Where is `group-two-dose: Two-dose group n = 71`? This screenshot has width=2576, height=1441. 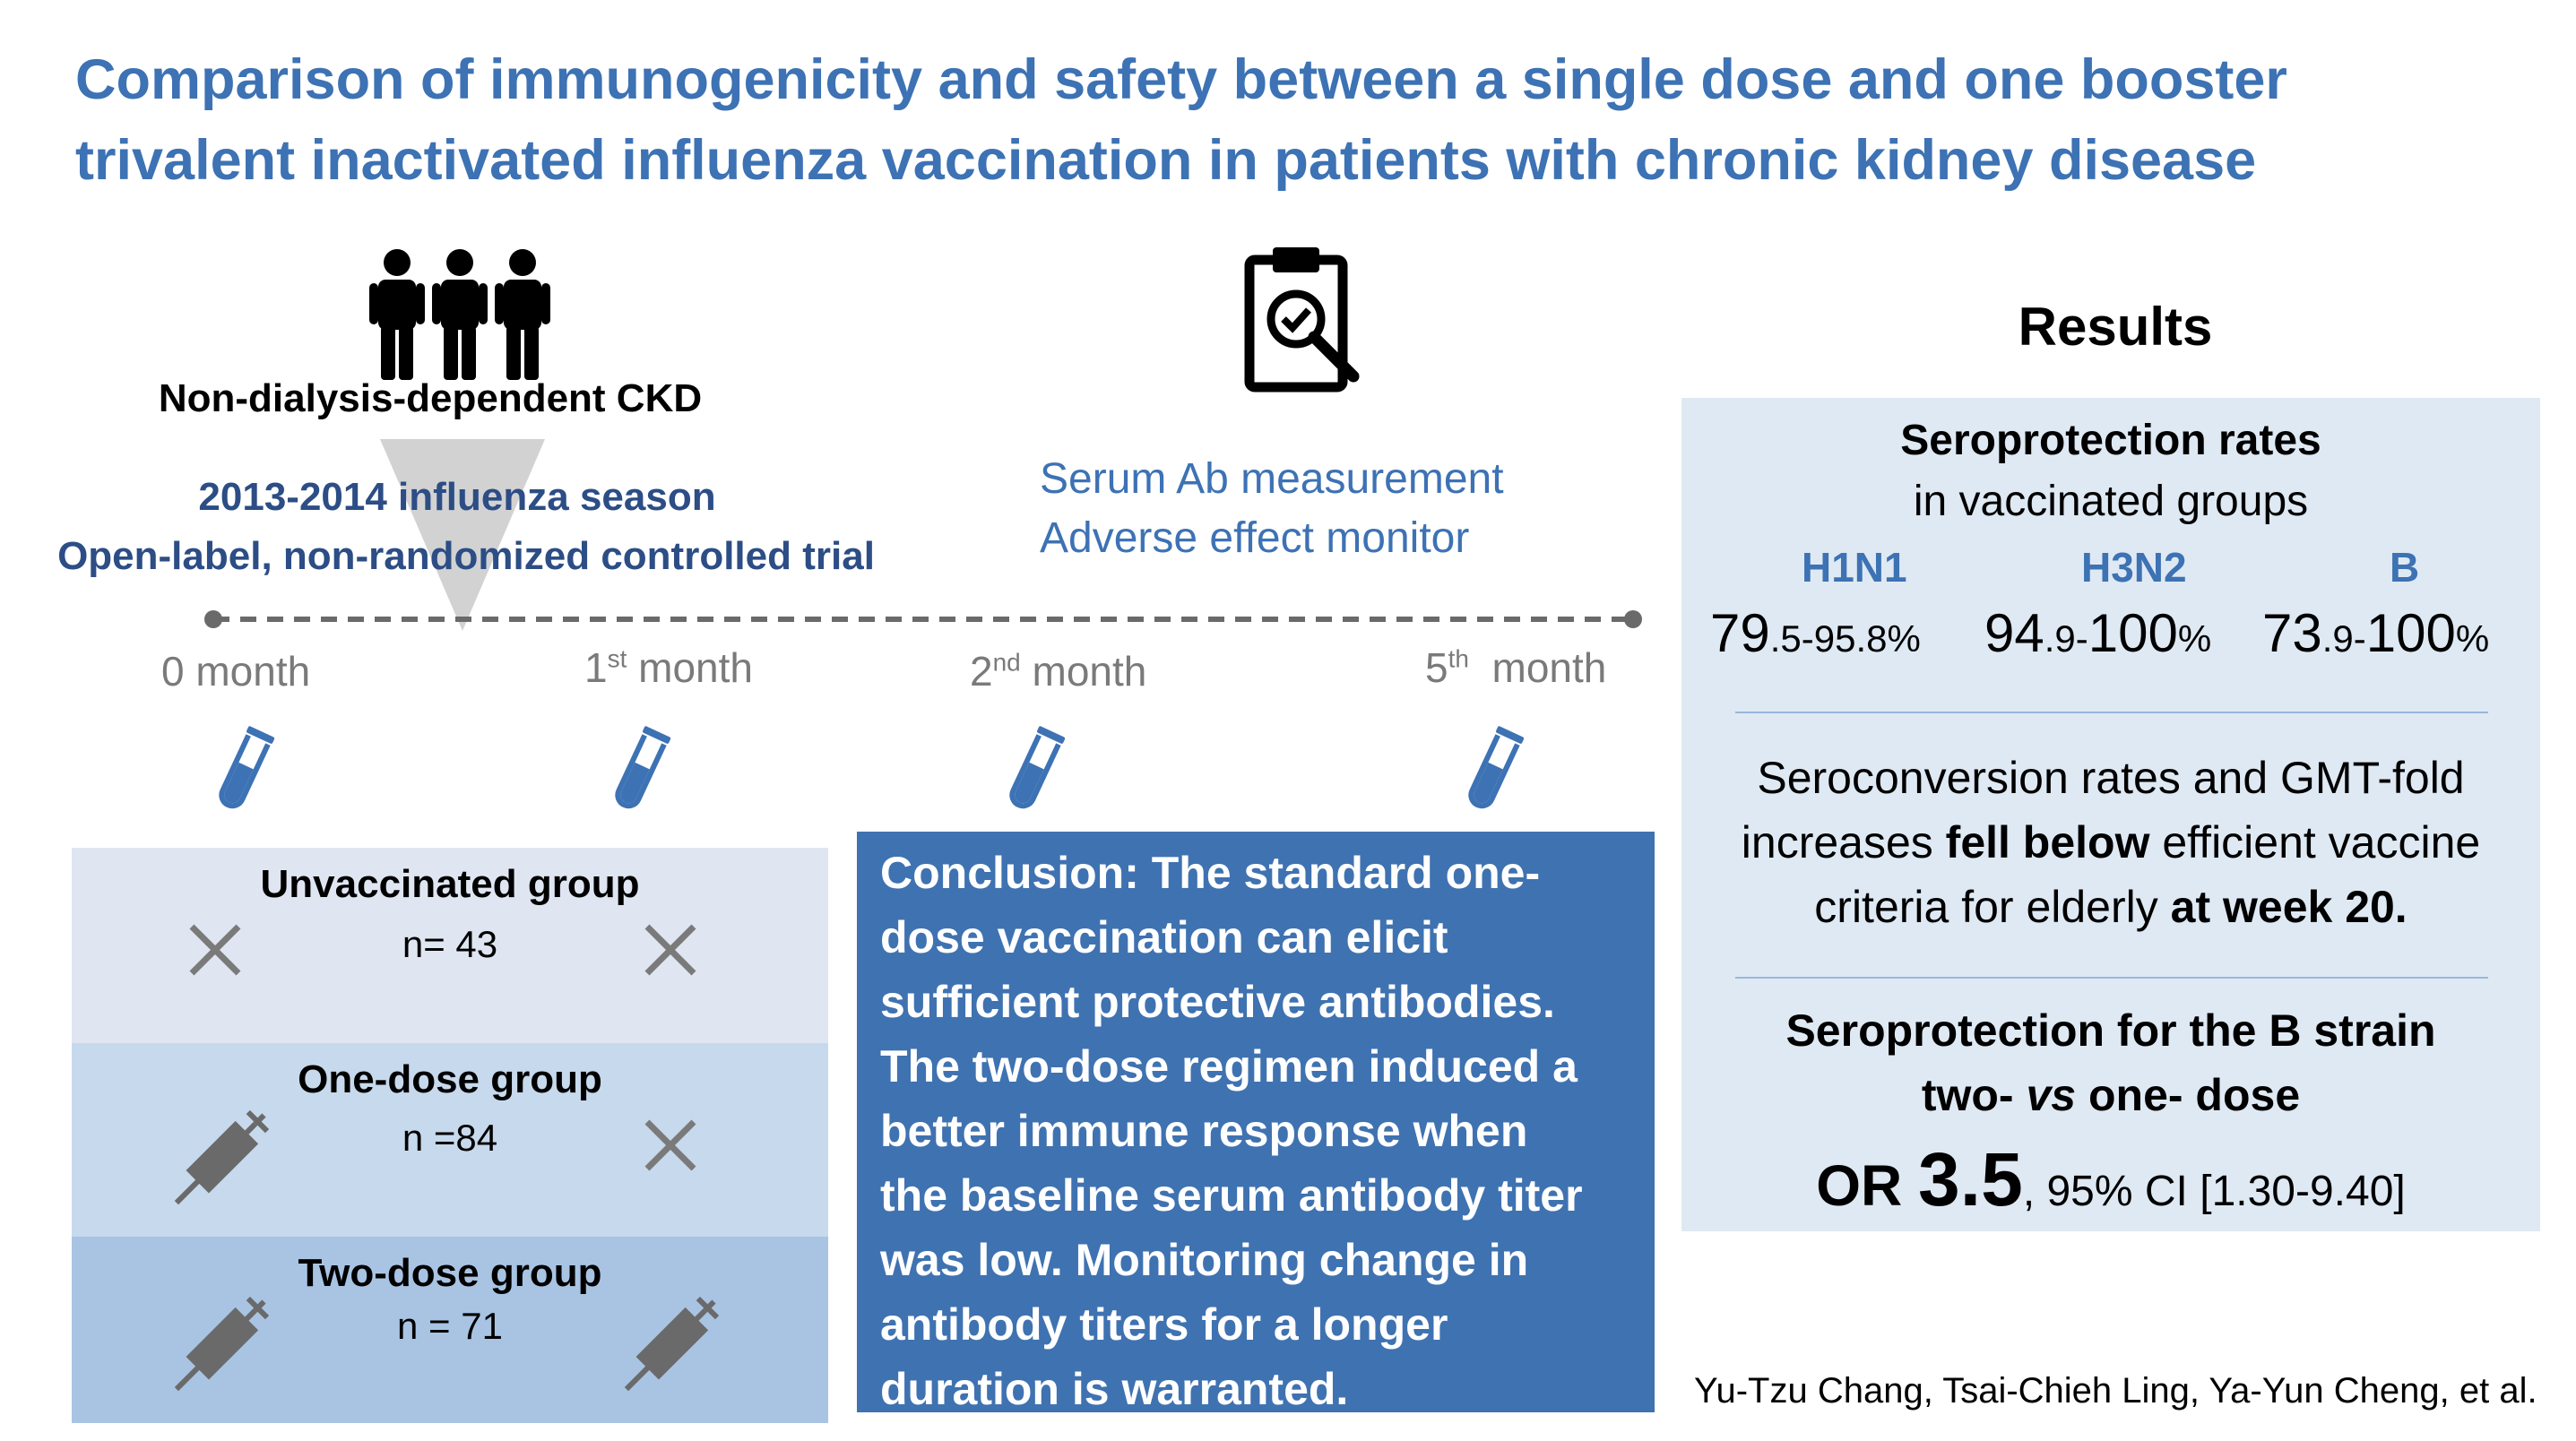 group-two-dose: Two-dose group n = 71 is located at coordinates (450, 1330).